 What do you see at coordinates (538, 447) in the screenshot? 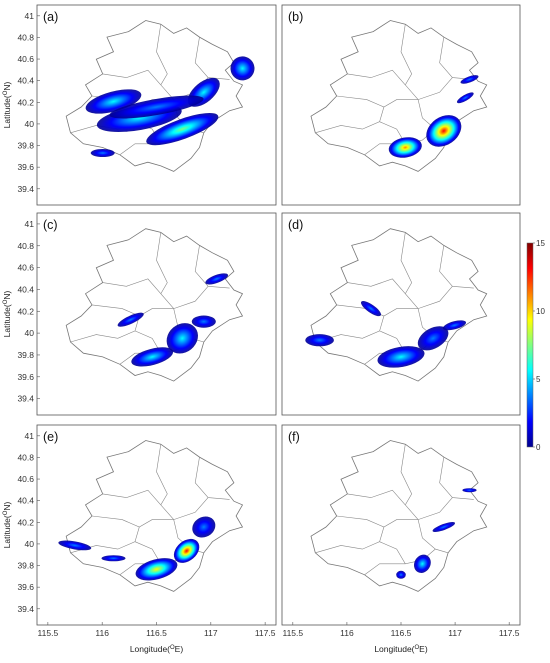
I see `colorbar-tick-label: 0` at bounding box center [538, 447].